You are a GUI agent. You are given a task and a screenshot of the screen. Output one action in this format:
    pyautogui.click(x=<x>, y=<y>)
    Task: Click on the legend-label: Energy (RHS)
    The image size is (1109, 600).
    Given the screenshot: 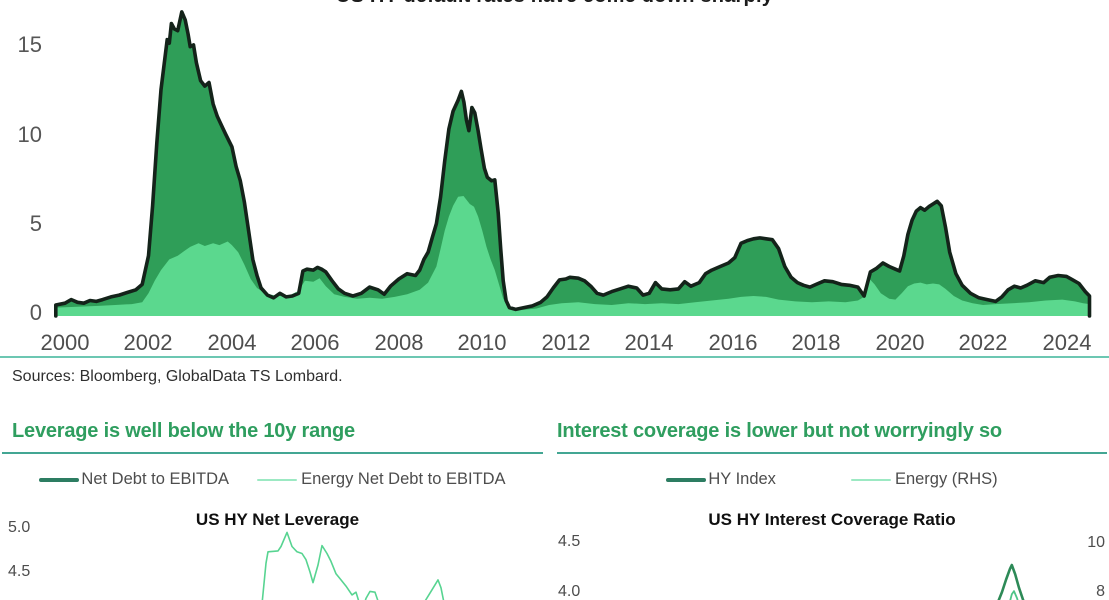 What is the action you would take?
    pyautogui.click(x=946, y=479)
    